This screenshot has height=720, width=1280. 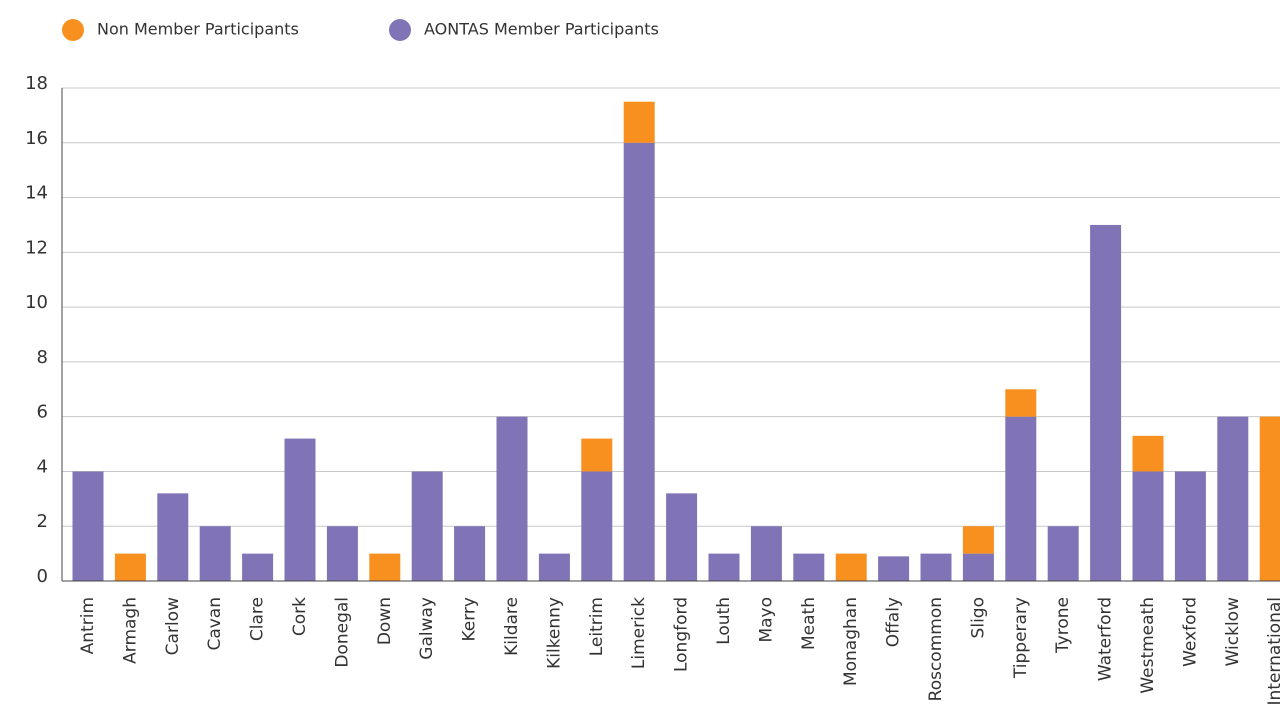 What do you see at coordinates (1233, 631) in the screenshot?
I see `x-tick-label: Wicklow` at bounding box center [1233, 631].